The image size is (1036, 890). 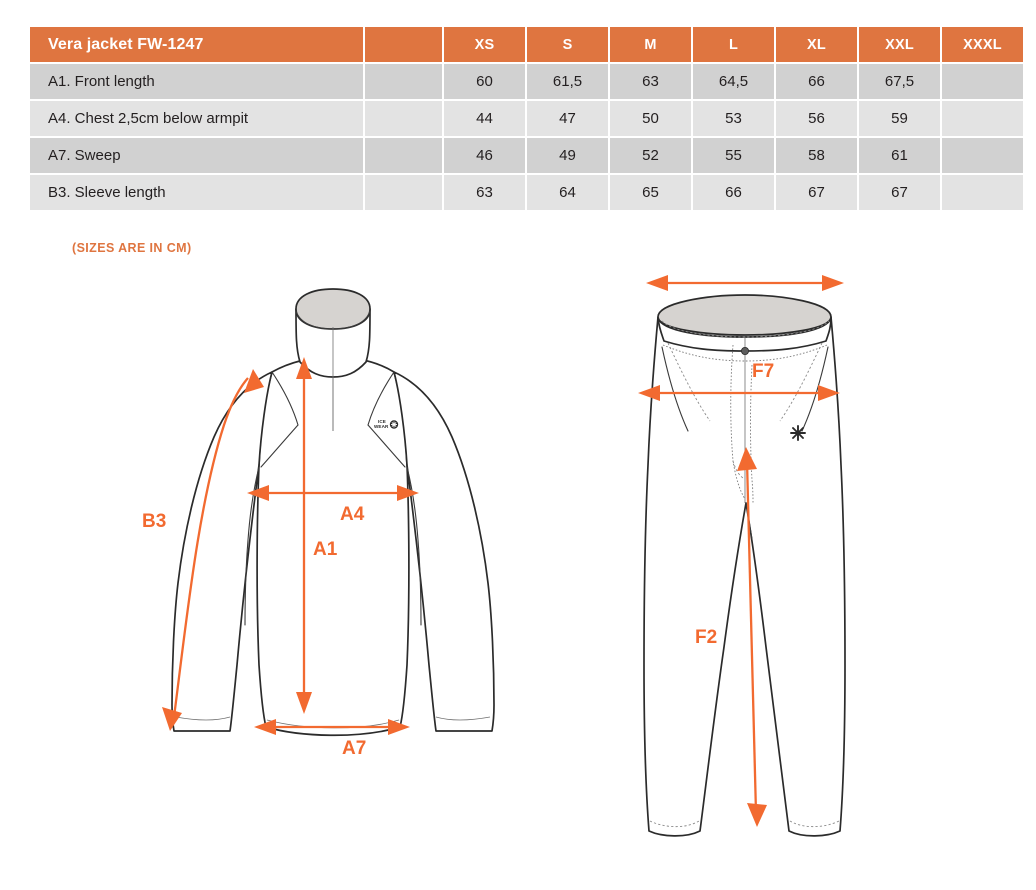 I want to click on table-row: B3. Sleeve length 63 64 65 66 67 67, so click(x=526, y=192).